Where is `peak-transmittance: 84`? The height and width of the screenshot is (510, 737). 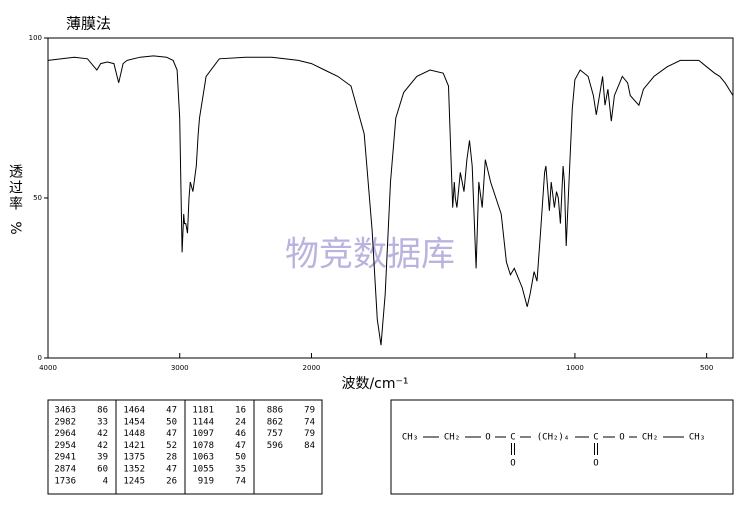 peak-transmittance: 84 is located at coordinates (309, 446).